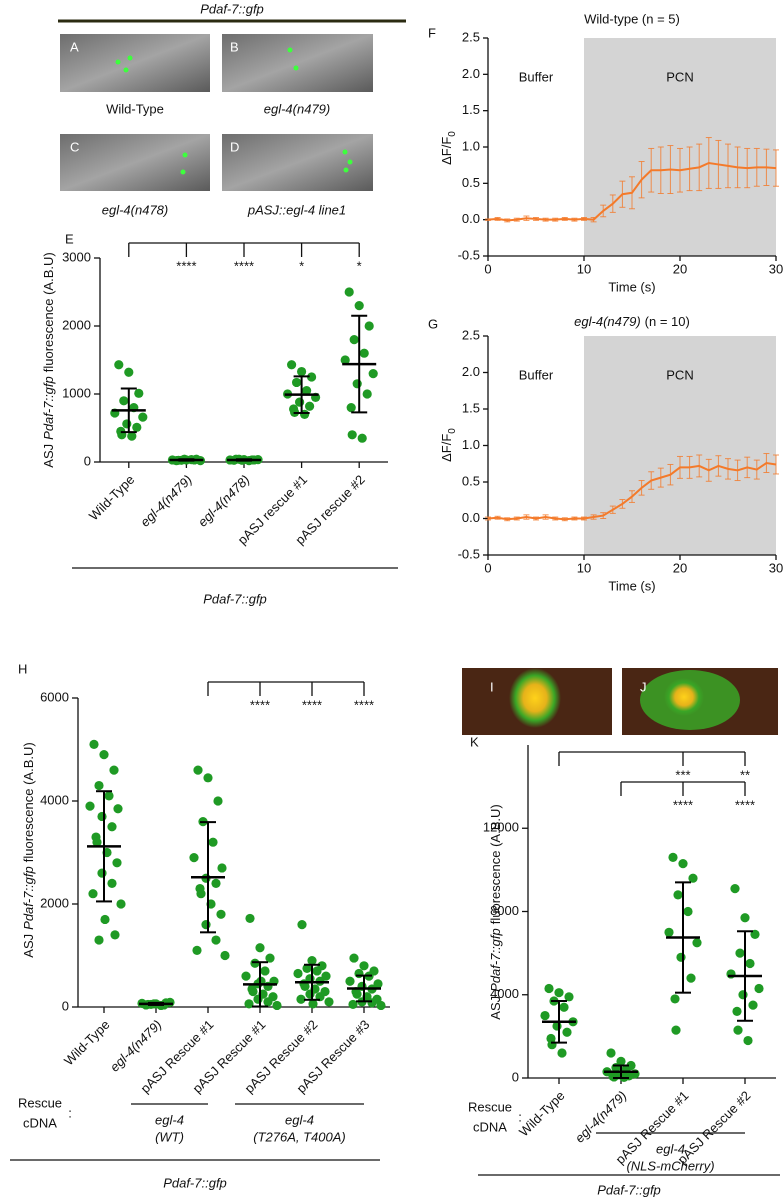  What do you see at coordinates (224, 501) in the screenshot?
I see `x-tick-label: egl-4(n478)` at bounding box center [224, 501].